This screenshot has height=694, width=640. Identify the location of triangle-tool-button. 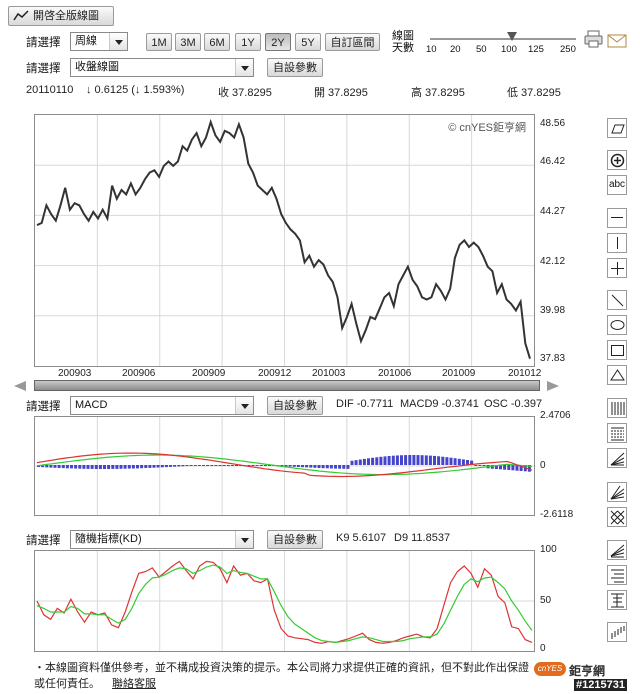
(617, 375).